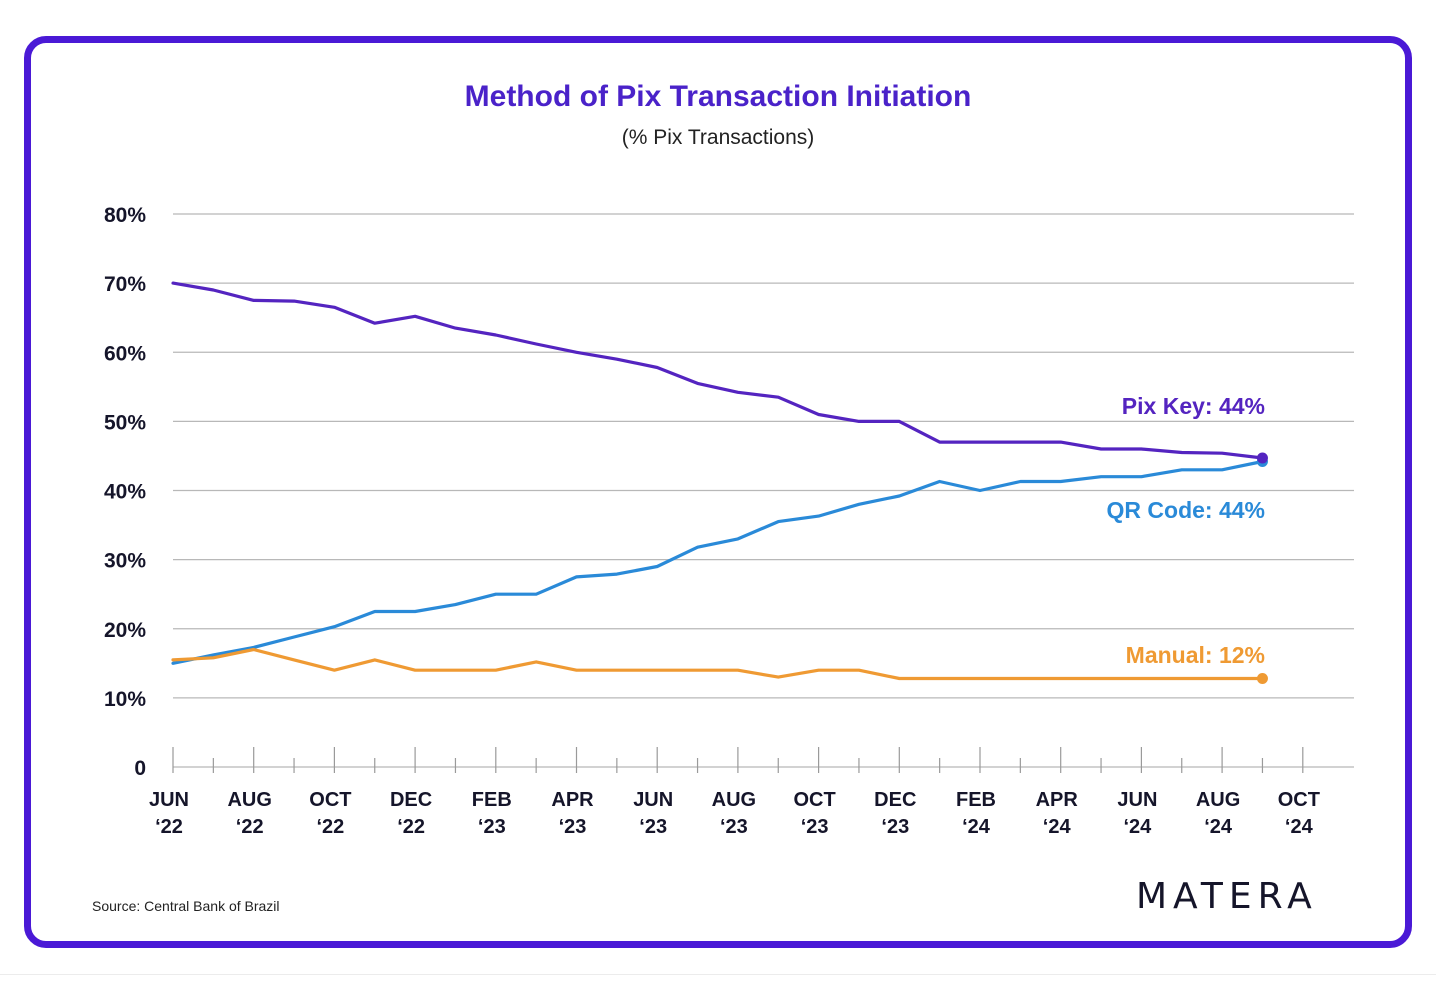  I want to click on y-tick-label: 20%, so click(125, 630).